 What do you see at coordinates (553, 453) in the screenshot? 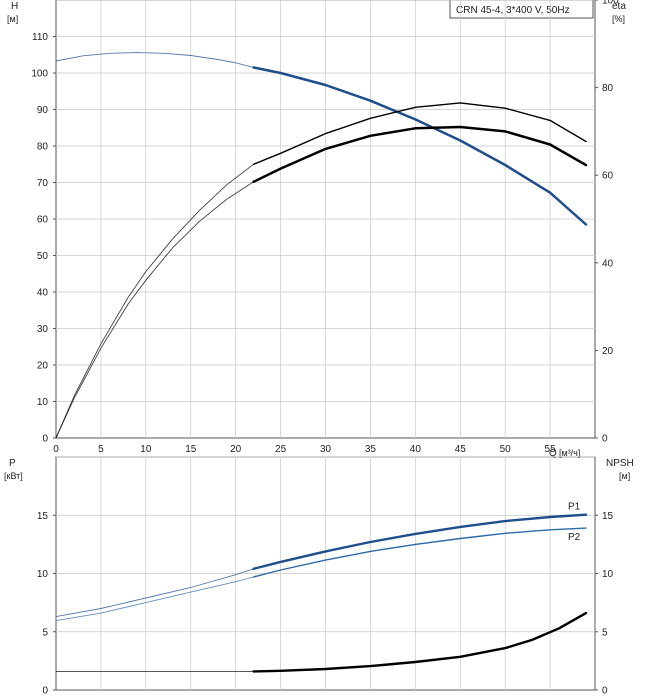
I see `x-axis-name: Q` at bounding box center [553, 453].